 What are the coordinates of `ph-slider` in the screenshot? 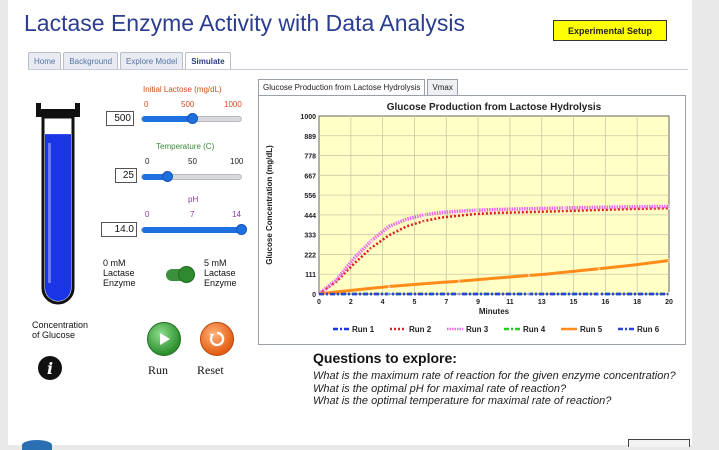 It's located at (194, 229).